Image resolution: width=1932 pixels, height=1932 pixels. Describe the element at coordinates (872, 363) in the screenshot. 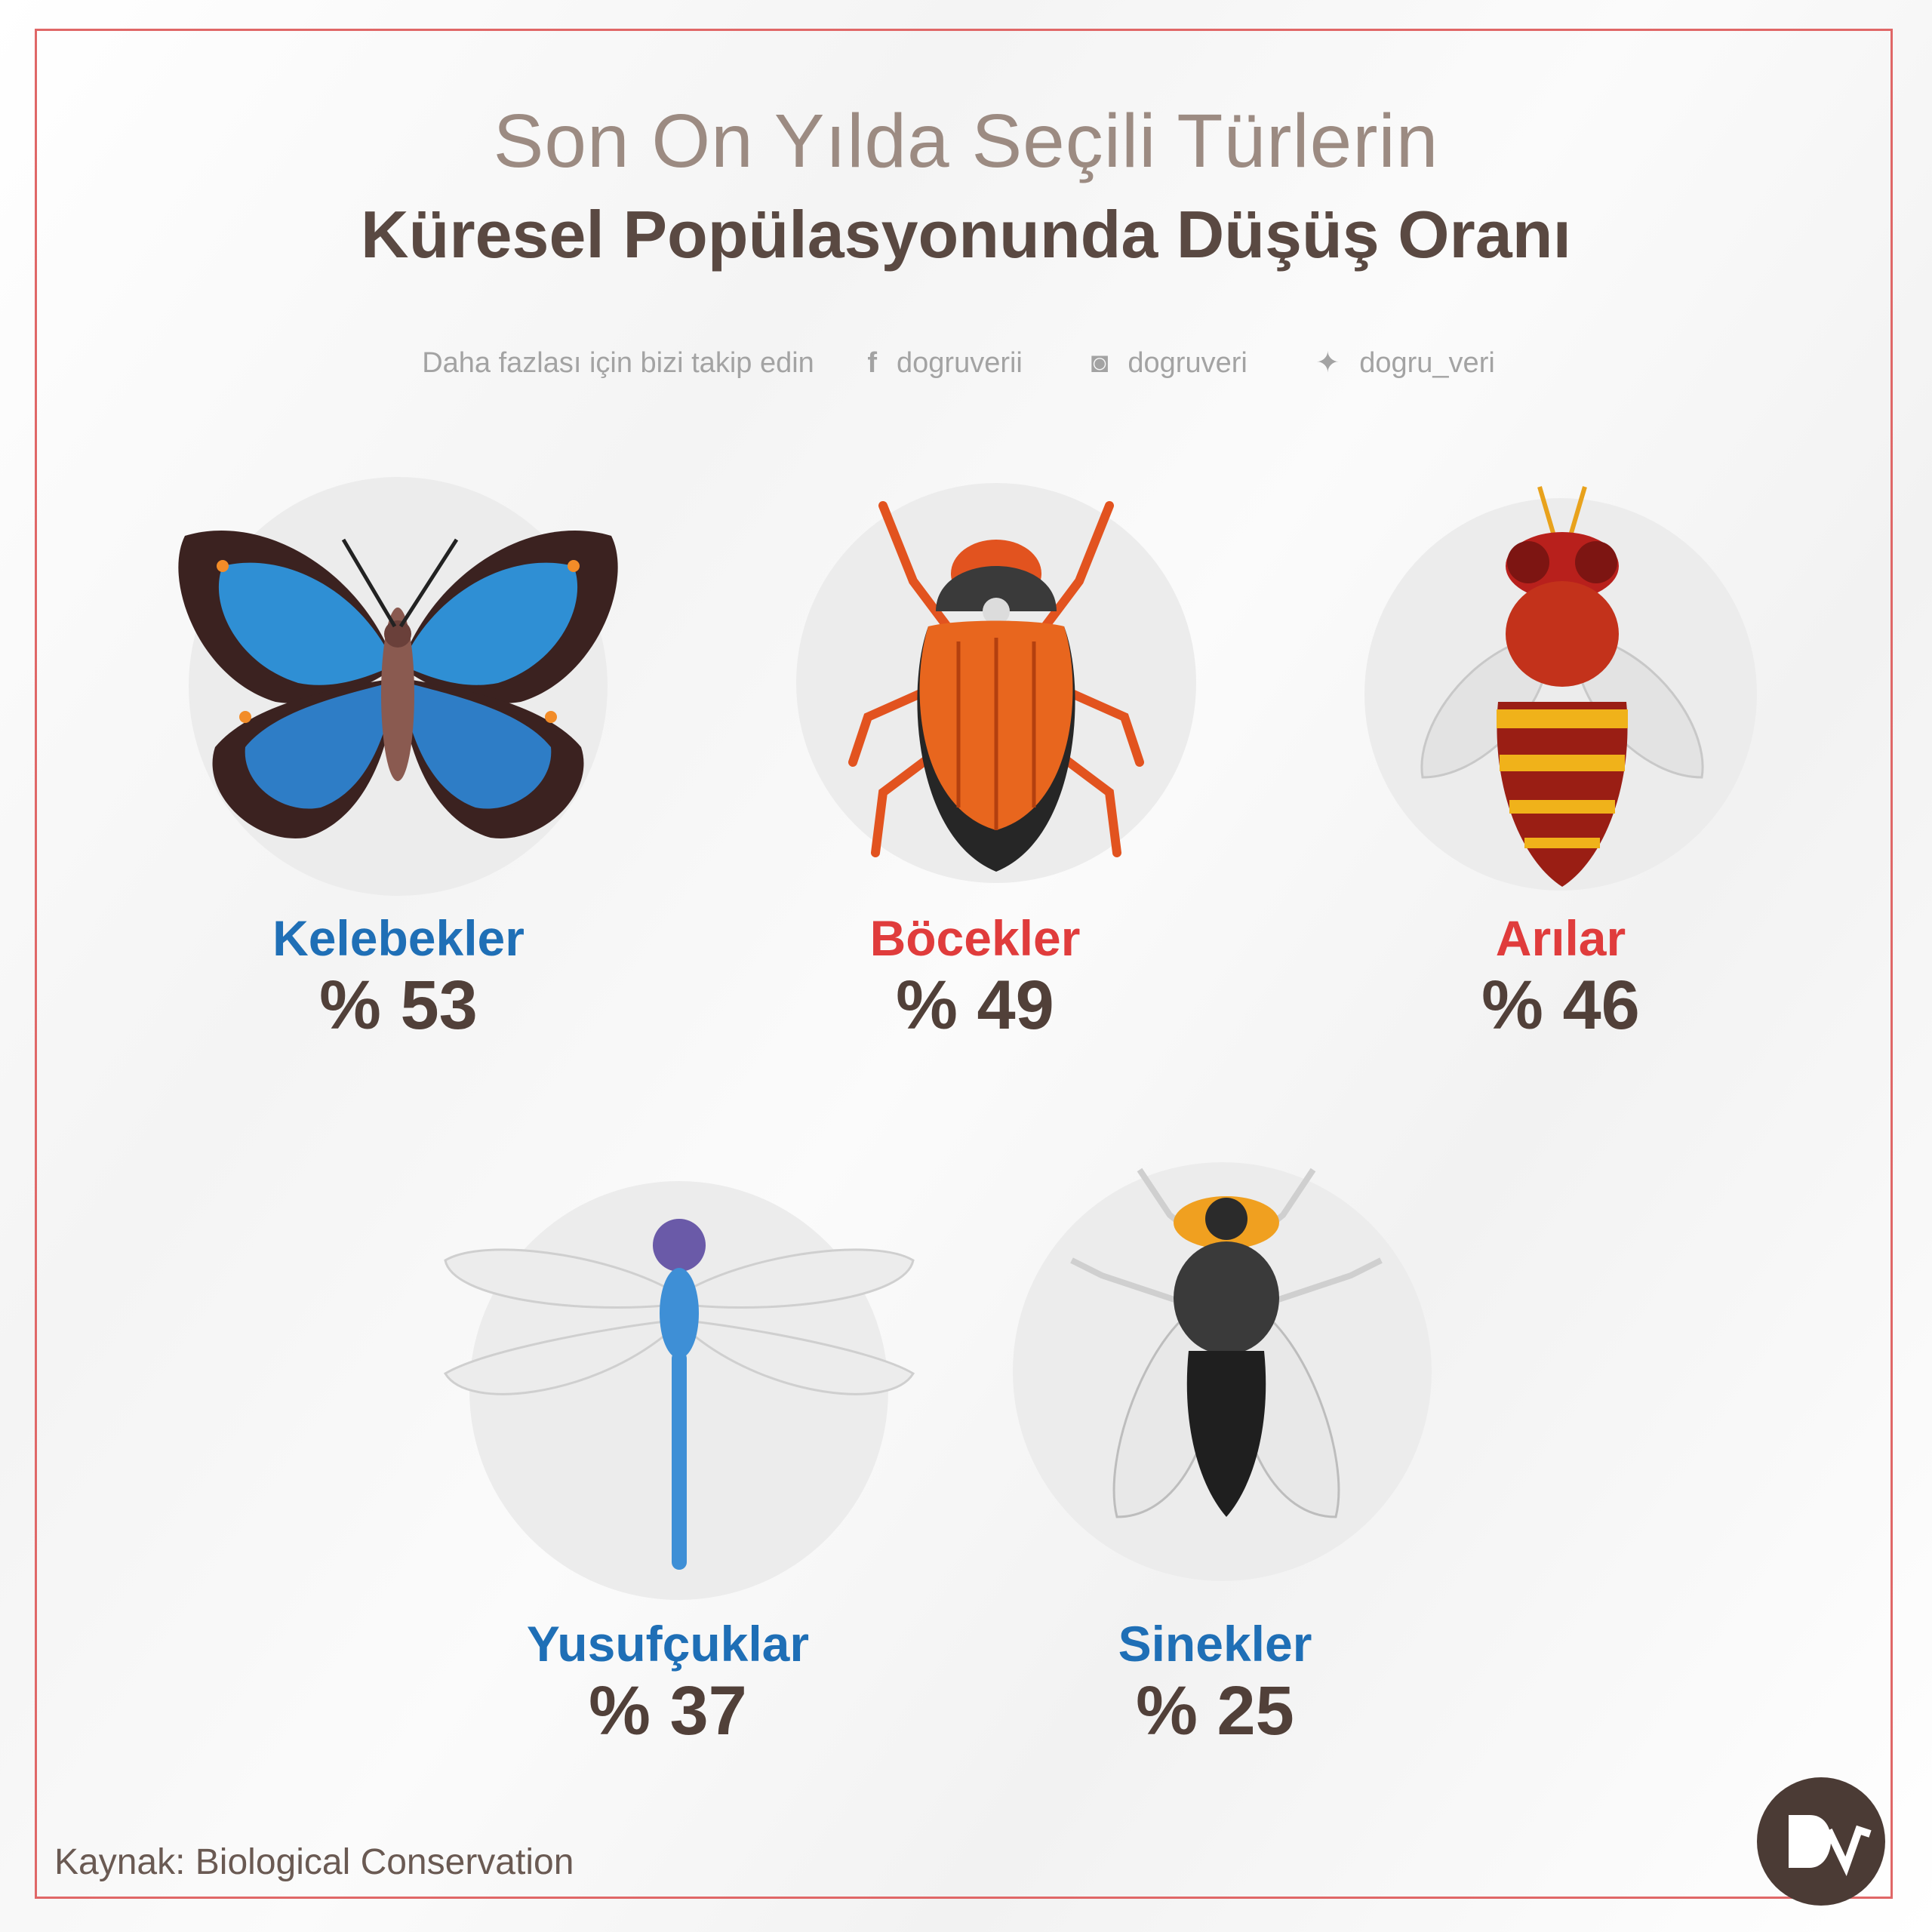

I see `facebook-icon: f` at that location.